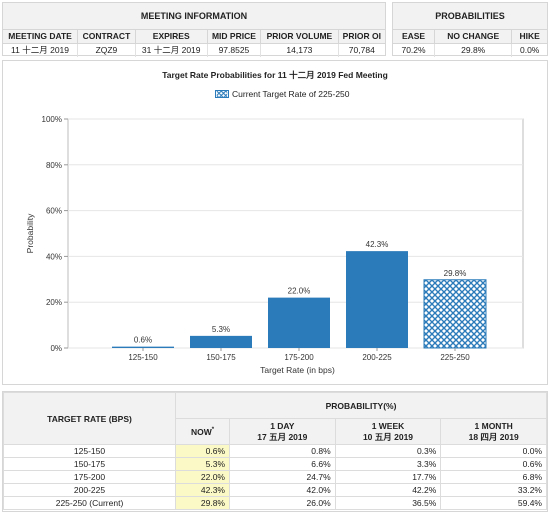 This screenshot has height=512, width=550. Describe the element at coordinates (493, 464) in the screenshot. I see `row-1month: 0.6%` at that location.